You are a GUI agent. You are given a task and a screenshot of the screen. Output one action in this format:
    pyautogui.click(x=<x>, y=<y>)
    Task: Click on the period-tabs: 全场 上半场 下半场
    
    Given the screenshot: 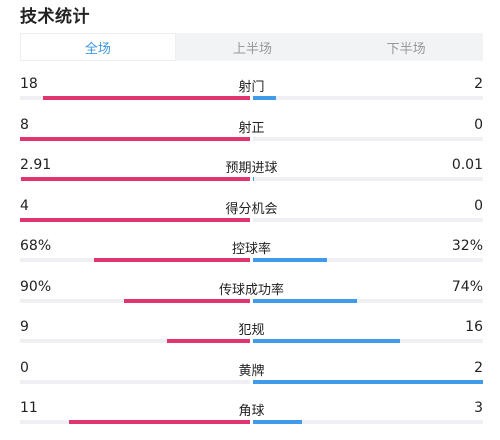 What is the action you would take?
    pyautogui.click(x=251, y=47)
    